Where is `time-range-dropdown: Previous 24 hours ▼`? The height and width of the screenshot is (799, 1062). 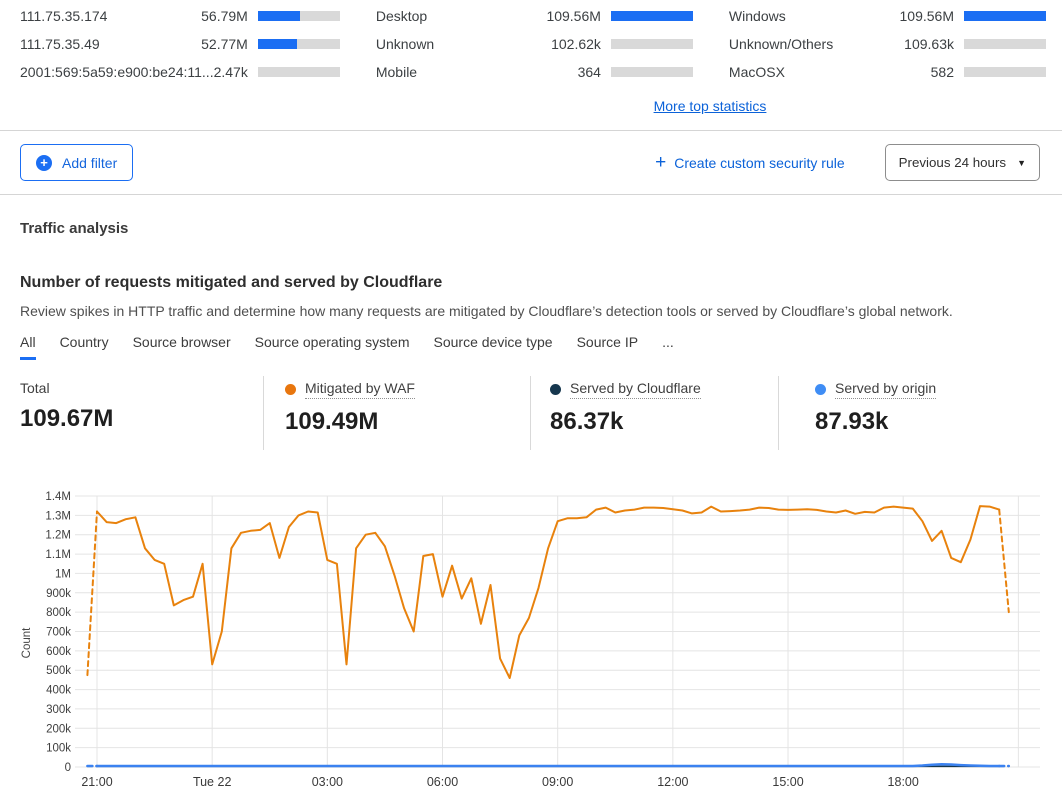 time-range-dropdown: Previous 24 hours ▼ is located at coordinates (962, 162).